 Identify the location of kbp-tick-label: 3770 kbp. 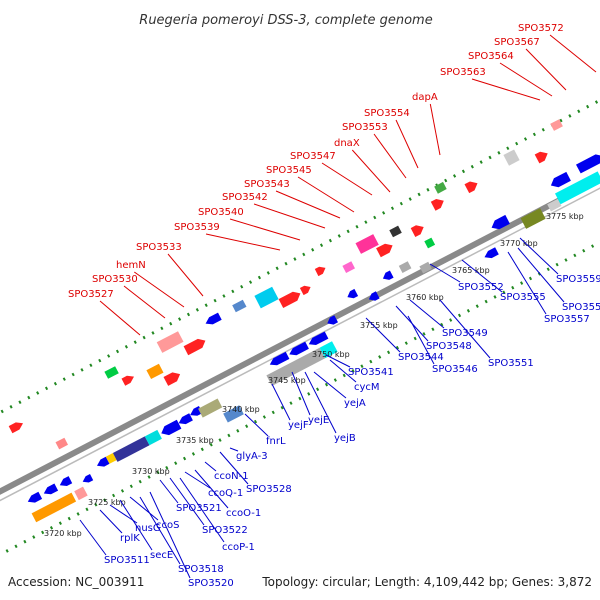
(519, 243).